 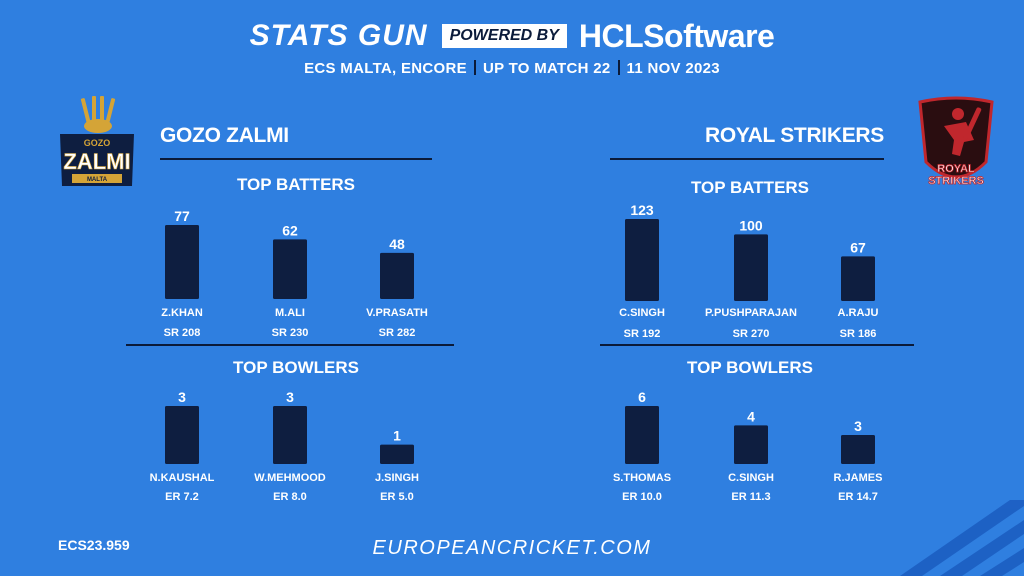 I want to click on player-name-label: V.PRASATH, so click(x=397, y=313).